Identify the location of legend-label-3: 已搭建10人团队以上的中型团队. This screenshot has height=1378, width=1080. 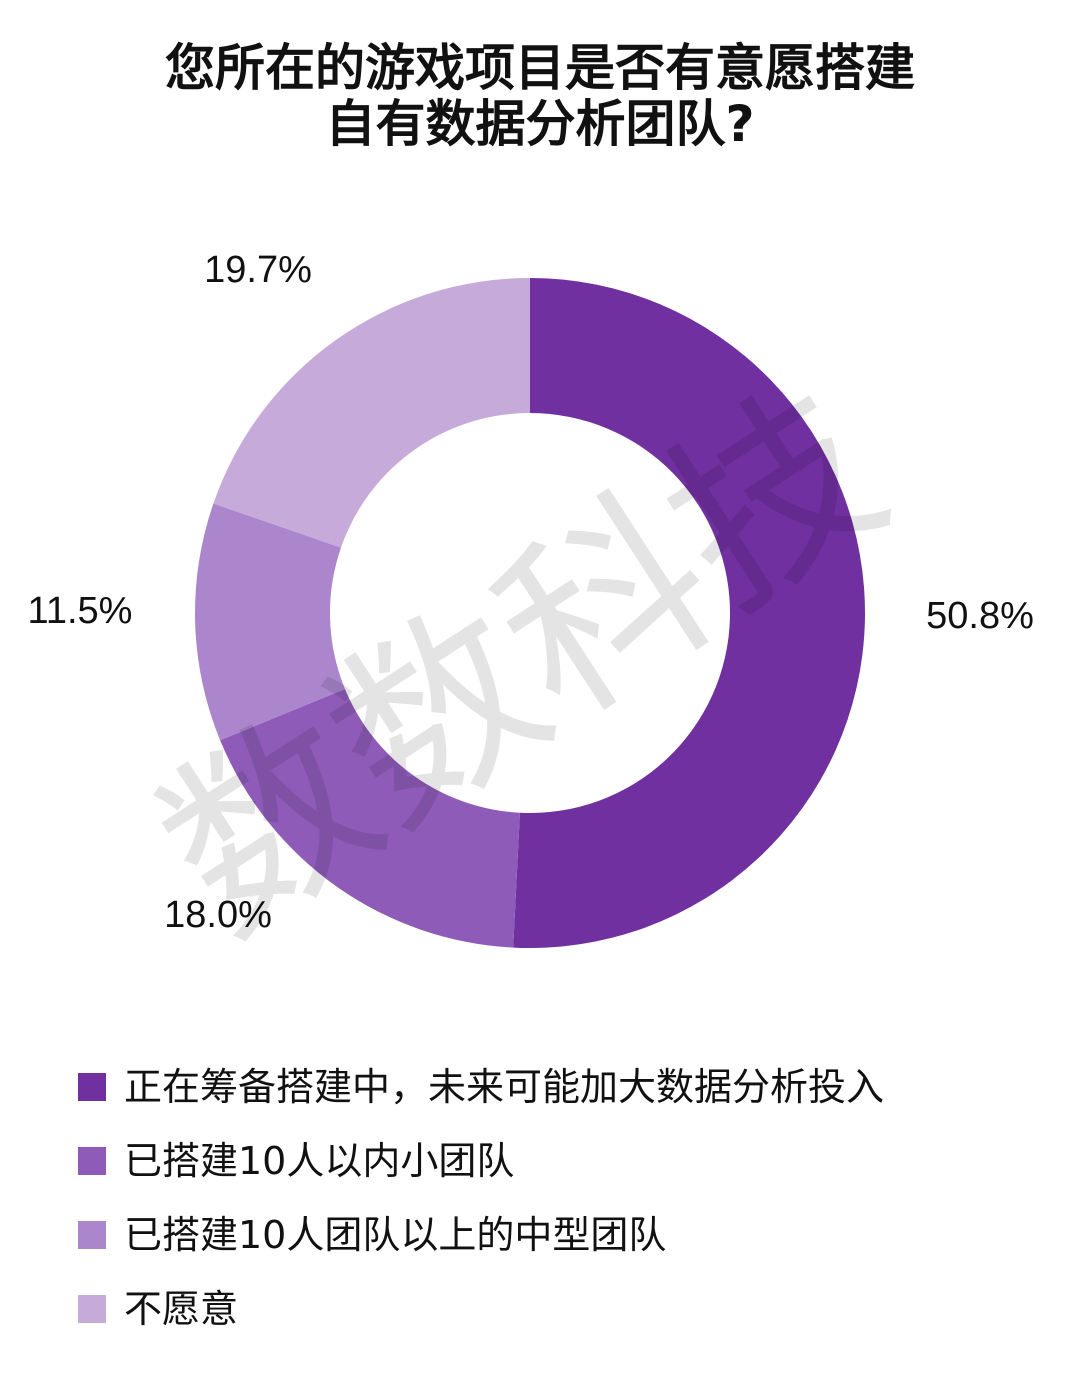
(395, 1235).